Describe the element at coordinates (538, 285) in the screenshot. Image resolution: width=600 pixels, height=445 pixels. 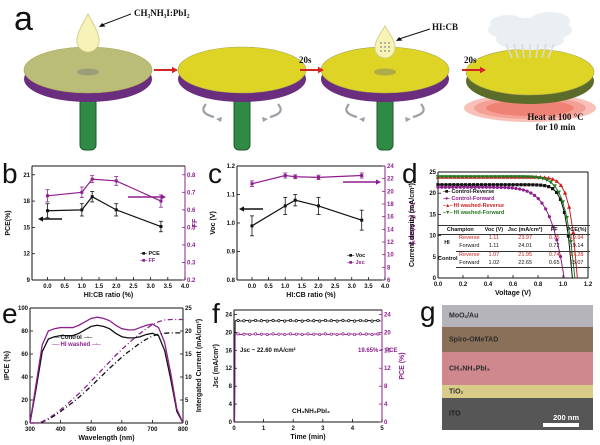
I see `x-tick-label: 0.8` at that location.